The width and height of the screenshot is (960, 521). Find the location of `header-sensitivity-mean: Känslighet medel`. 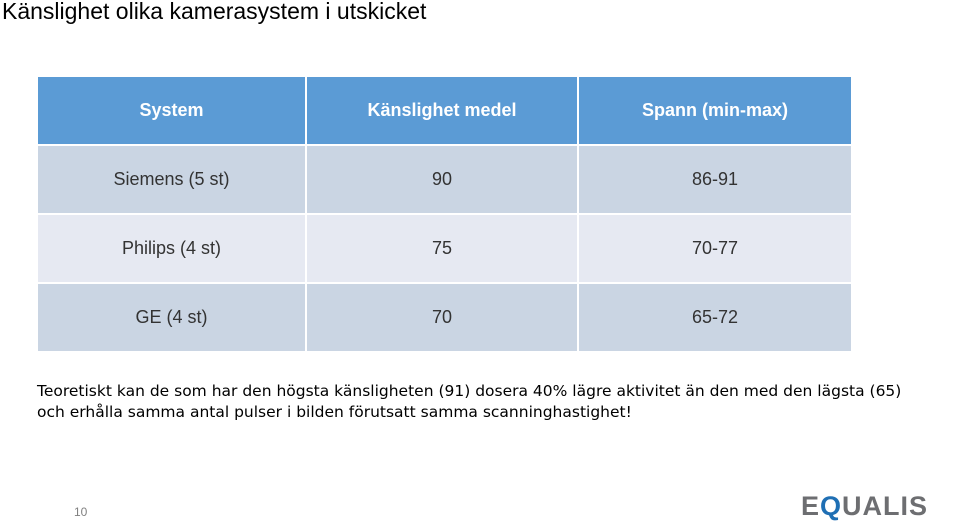

header-sensitivity-mean: Känslighet medel is located at coordinates (442, 111).